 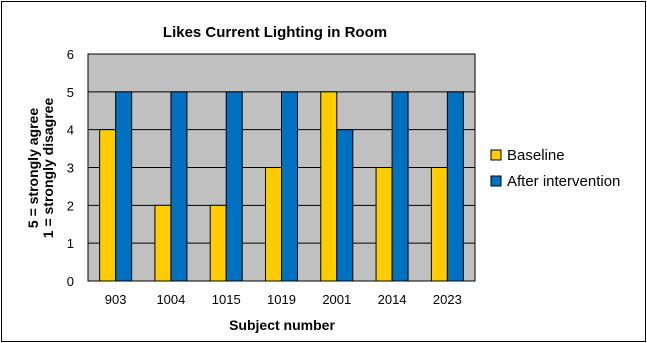 What do you see at coordinates (70, 281) in the screenshot?
I see `y-tick-label-0: 0` at bounding box center [70, 281].